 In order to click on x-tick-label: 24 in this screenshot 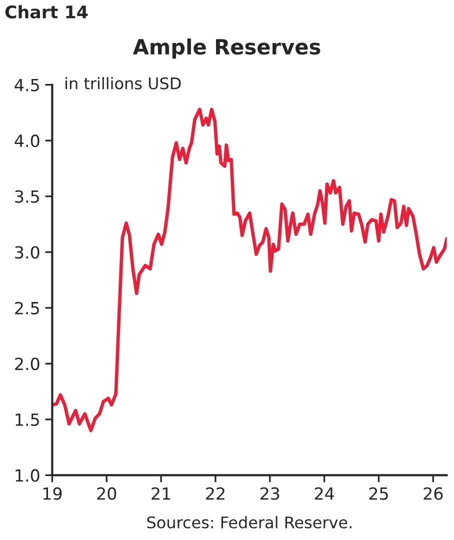, I will do `click(324, 493)`.